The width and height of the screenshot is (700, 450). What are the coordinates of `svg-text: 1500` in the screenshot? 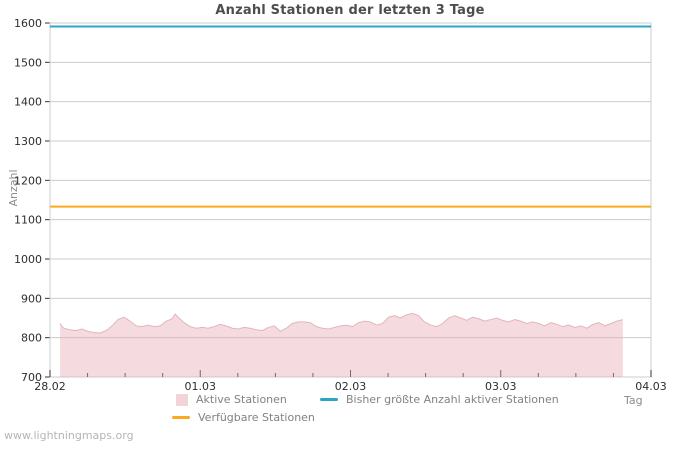 It's located at (28, 62).